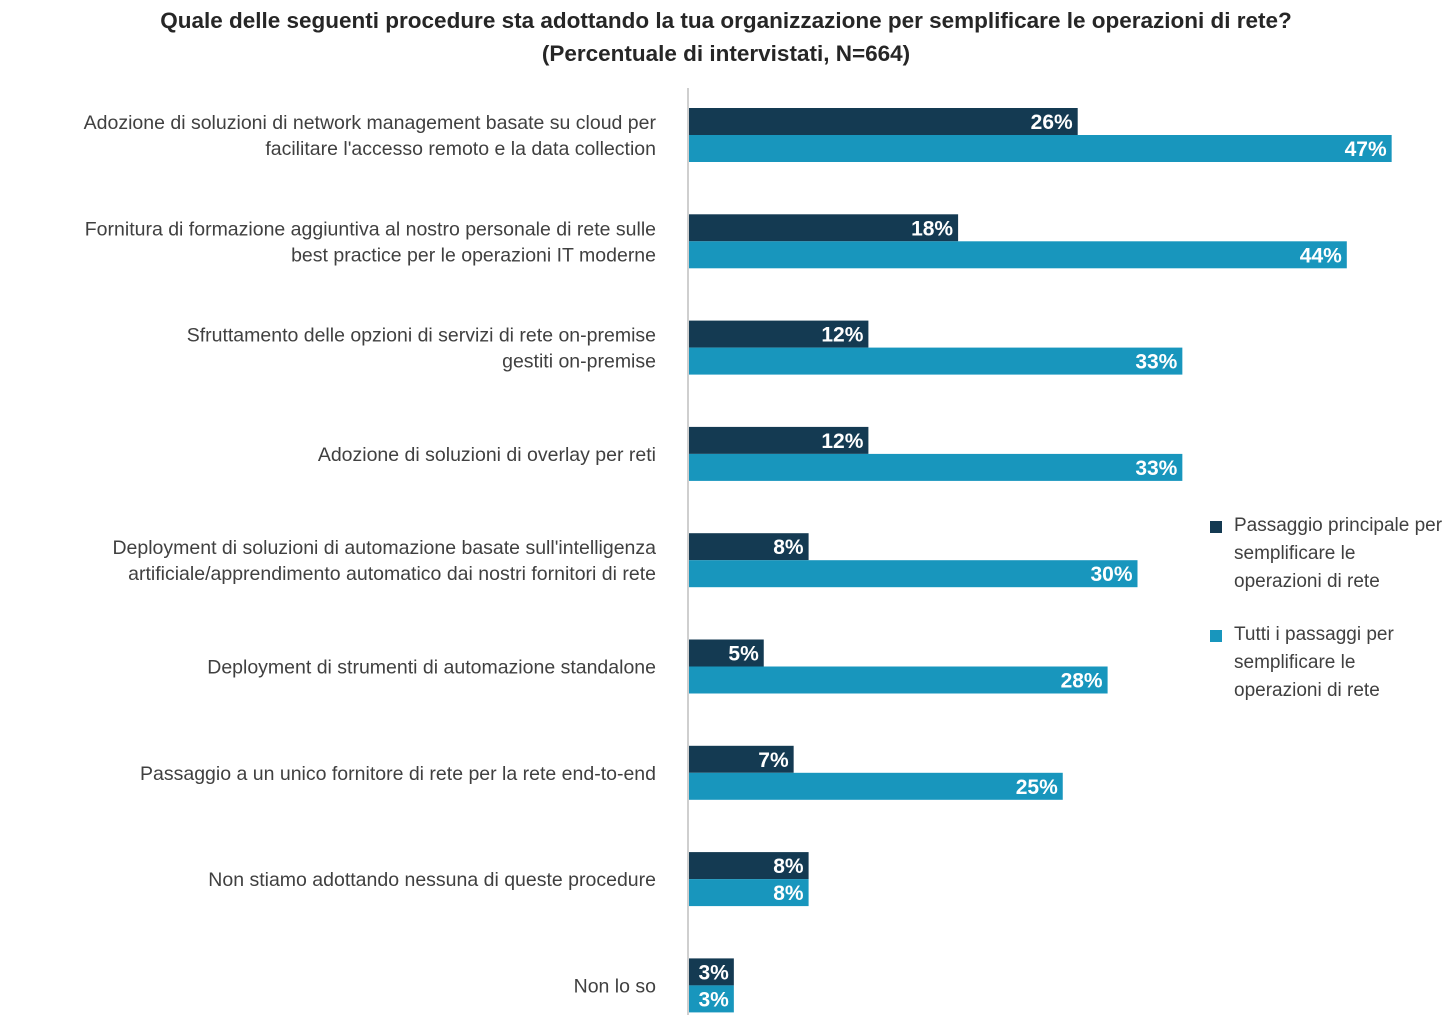 This screenshot has width=1452, height=1015. I want to click on legend-swatch-primary, so click(1216, 527).